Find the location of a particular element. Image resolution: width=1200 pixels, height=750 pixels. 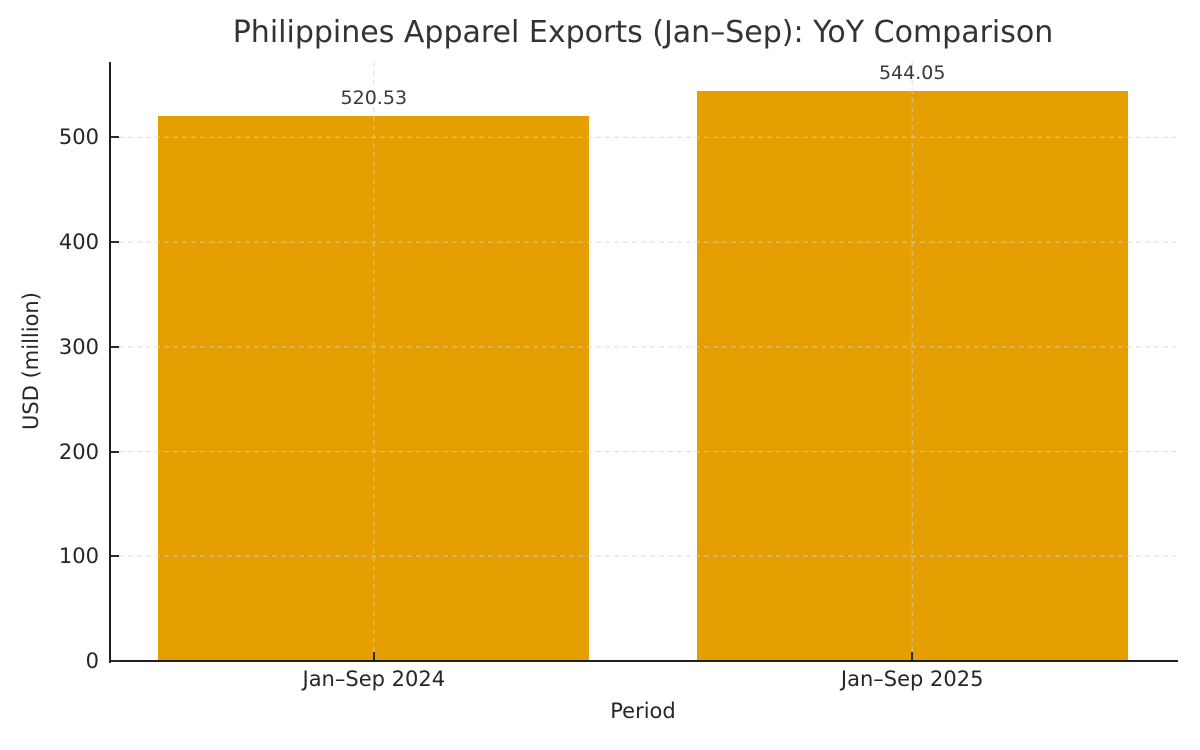

y-tick-label: 0 is located at coordinates (92, 661).